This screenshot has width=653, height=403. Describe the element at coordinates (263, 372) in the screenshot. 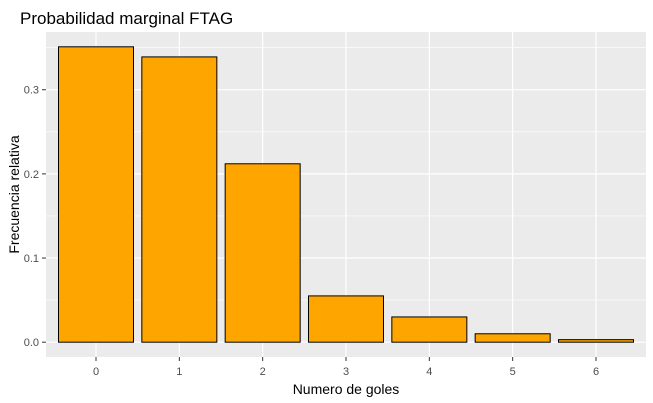

I see `x-tick-label: 2` at that location.